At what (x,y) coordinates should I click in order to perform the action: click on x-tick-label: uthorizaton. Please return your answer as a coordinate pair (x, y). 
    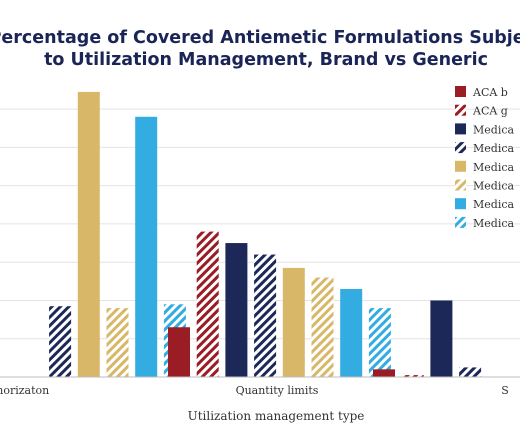
    Looking at the image, I should click on (24, 390).